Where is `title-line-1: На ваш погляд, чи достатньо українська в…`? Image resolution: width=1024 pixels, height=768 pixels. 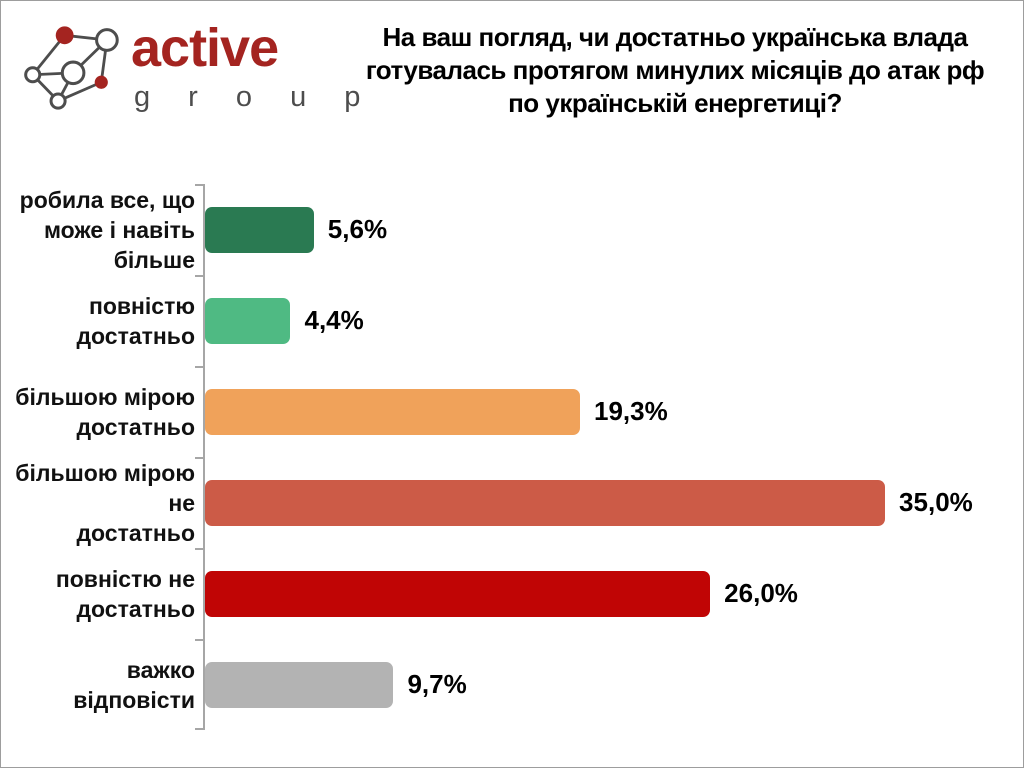 title-line-1: На ваш погляд, чи достатньо українська в… is located at coordinates (675, 37).